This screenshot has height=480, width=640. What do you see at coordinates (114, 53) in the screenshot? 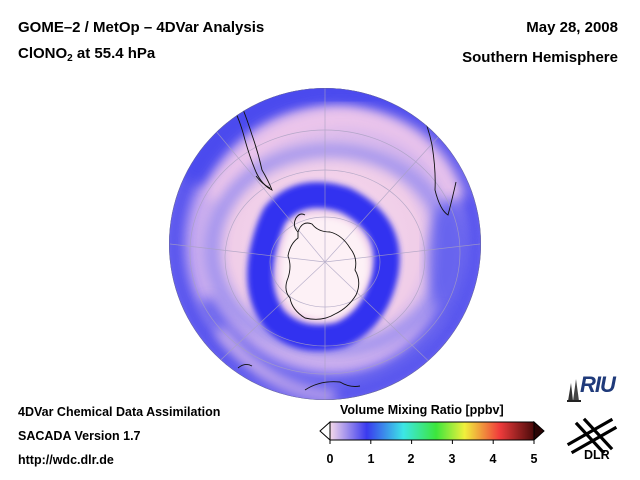
I see `species-suffix: at 55.4 hPa` at bounding box center [114, 53].